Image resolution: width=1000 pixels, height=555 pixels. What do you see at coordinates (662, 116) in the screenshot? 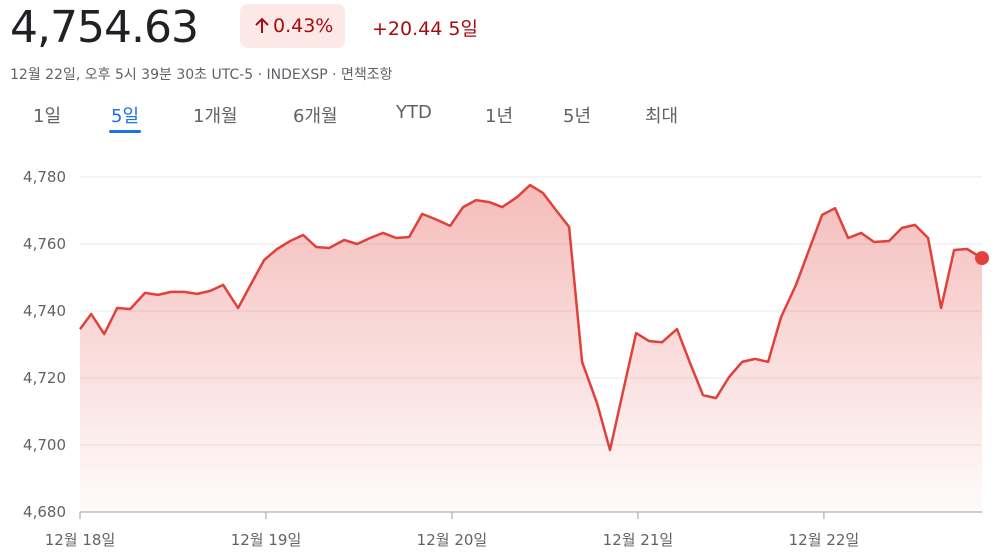
I see `range-tab: 최대` at bounding box center [662, 116].